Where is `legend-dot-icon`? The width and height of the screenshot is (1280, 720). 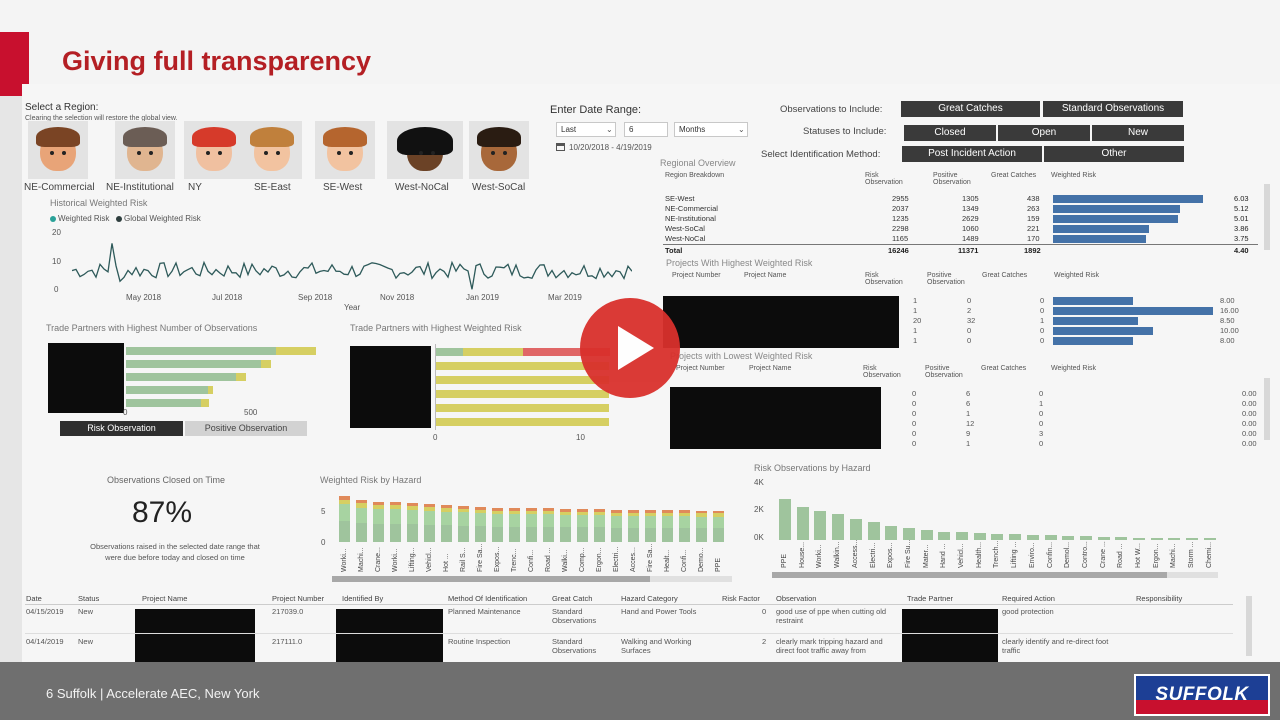 legend-dot-icon is located at coordinates (53, 219).